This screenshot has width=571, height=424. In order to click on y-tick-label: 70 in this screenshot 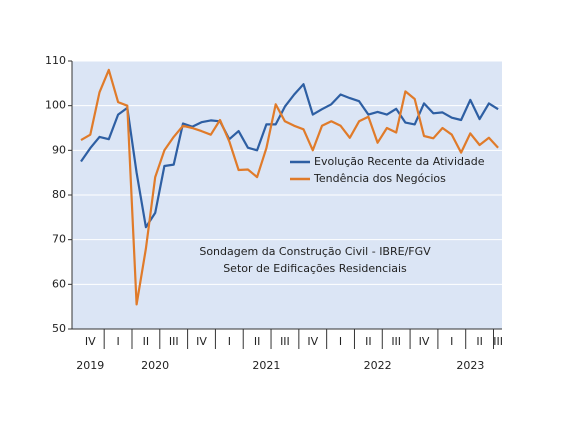, I will do `click(59, 239)`.